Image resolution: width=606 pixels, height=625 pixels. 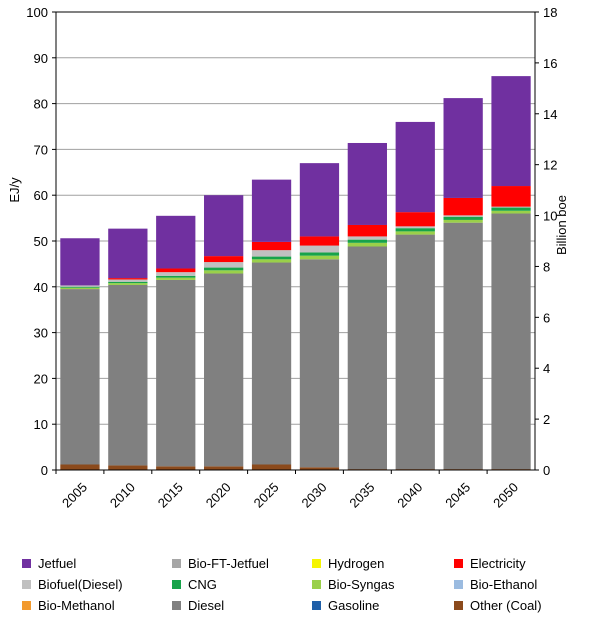 I want to click on y2-tick-label: 12, so click(x=550, y=165).